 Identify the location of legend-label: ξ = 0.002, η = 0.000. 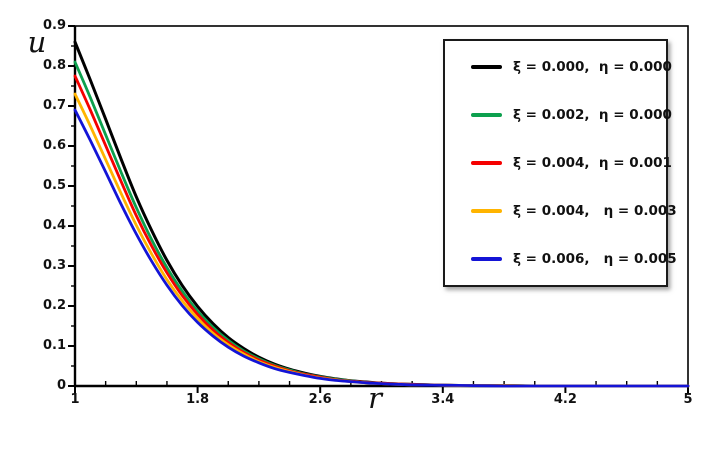
(592, 115).